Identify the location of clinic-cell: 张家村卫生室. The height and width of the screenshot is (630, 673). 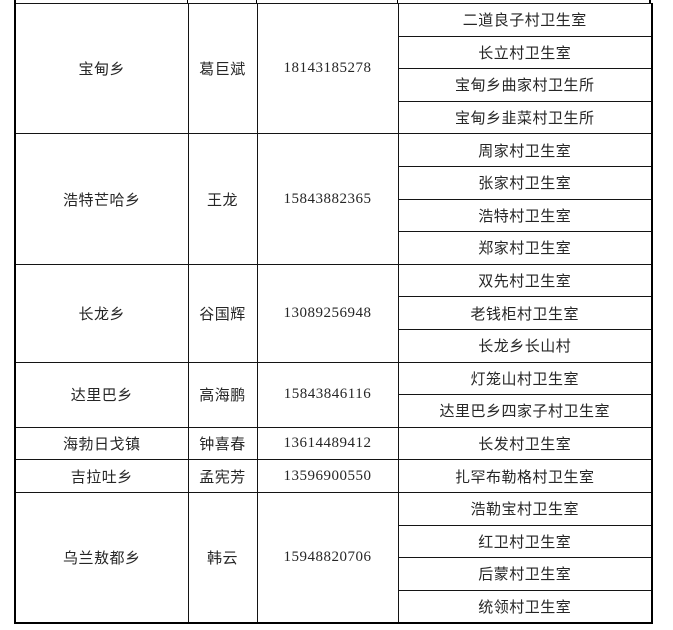
(525, 182).